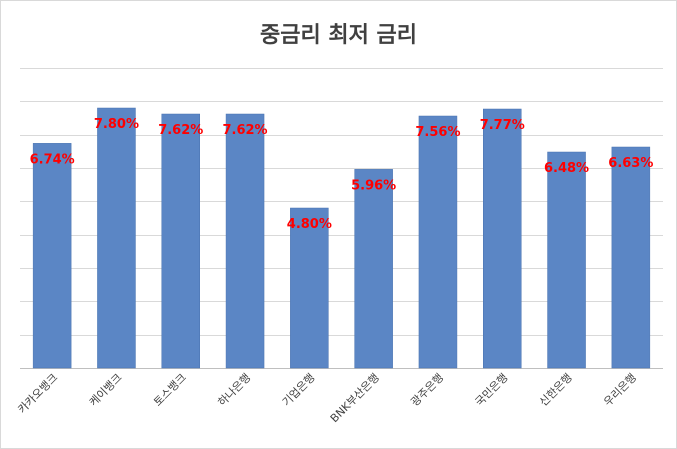 The width and height of the screenshot is (677, 449). What do you see at coordinates (502, 125) in the screenshot?
I see `data-label: 7.77%` at bounding box center [502, 125].